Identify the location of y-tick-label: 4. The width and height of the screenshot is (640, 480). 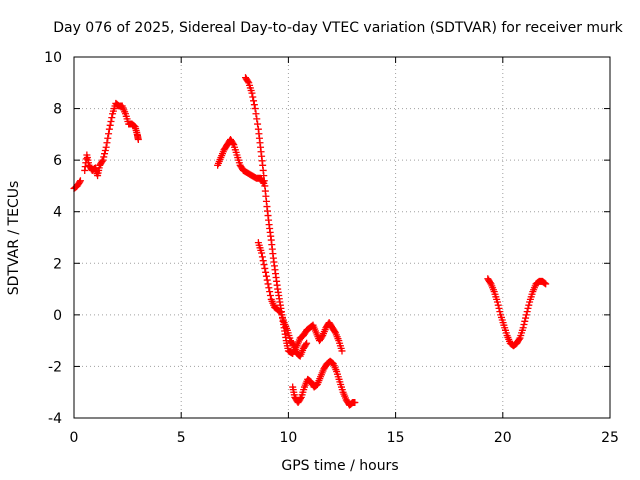
(57, 213).